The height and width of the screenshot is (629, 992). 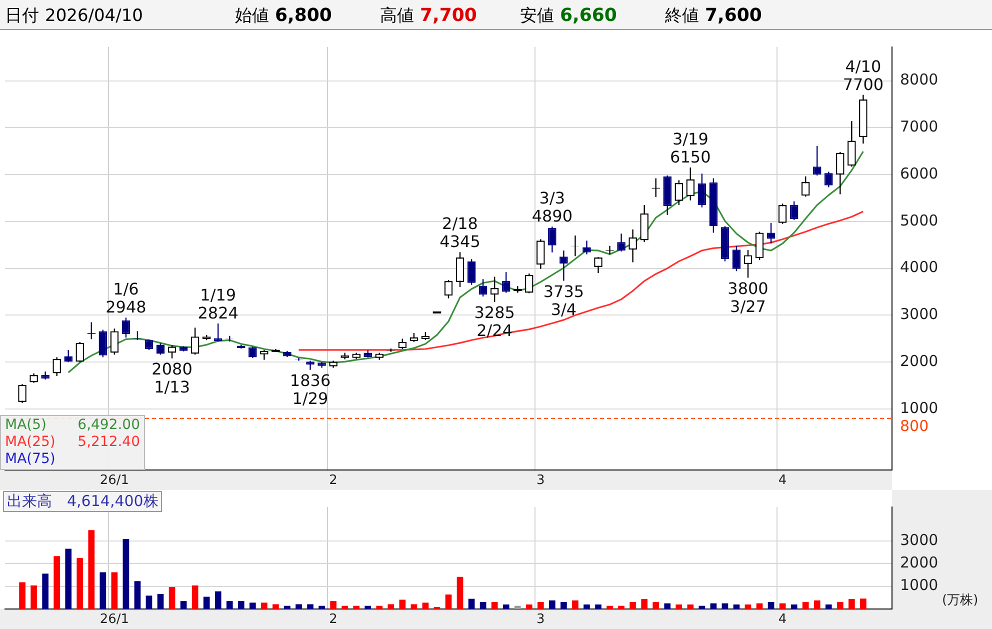 I want to click on annotation: 3/3 4890, so click(x=552, y=207).